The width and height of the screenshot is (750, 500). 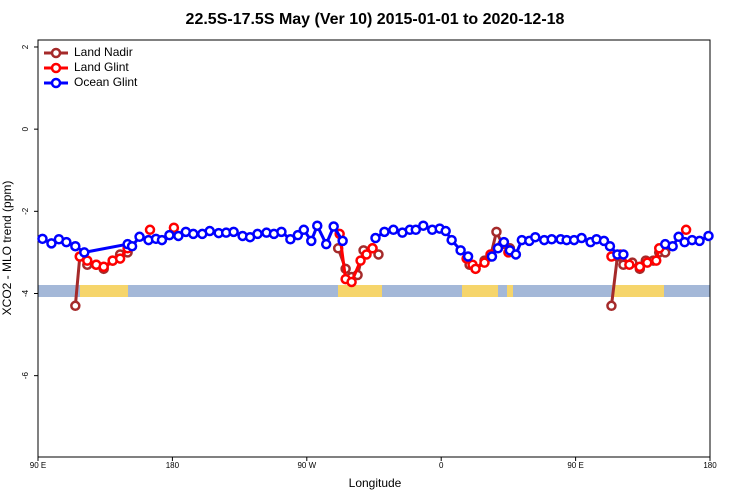 What do you see at coordinates (25, 376) in the screenshot?
I see `y-tick-label: -6` at bounding box center [25, 376].